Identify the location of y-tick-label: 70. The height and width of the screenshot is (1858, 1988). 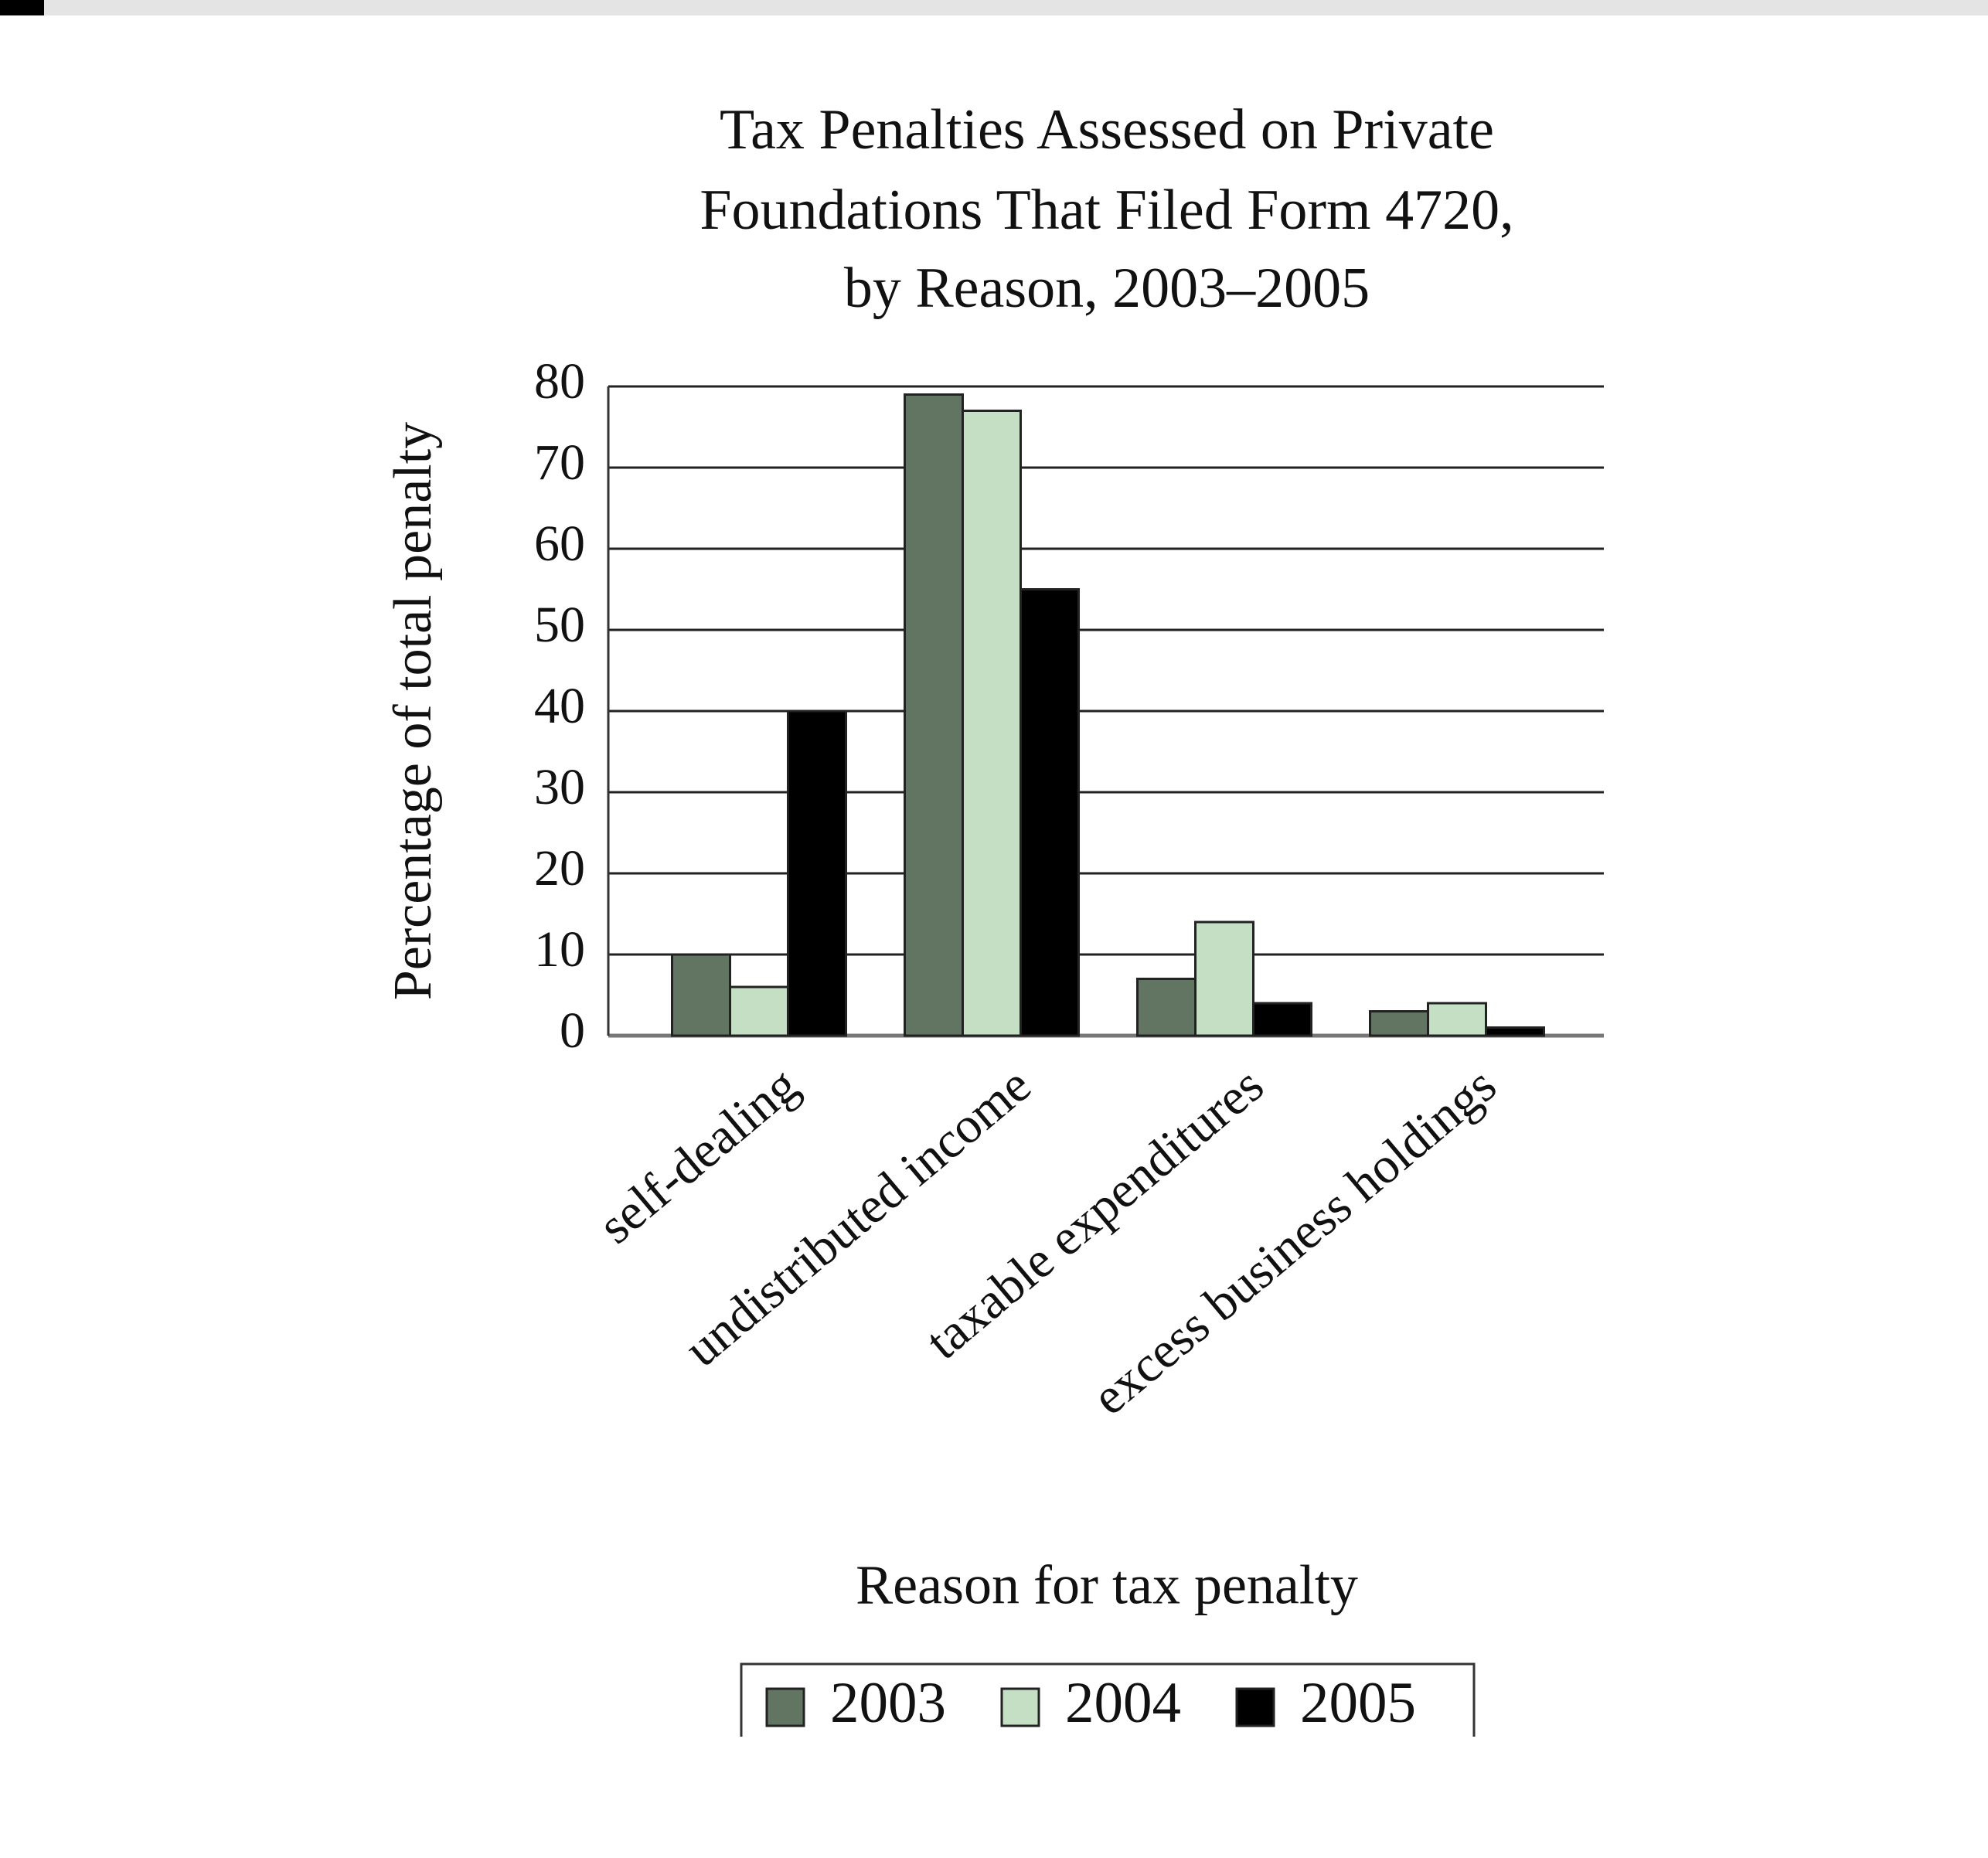
(559, 462).